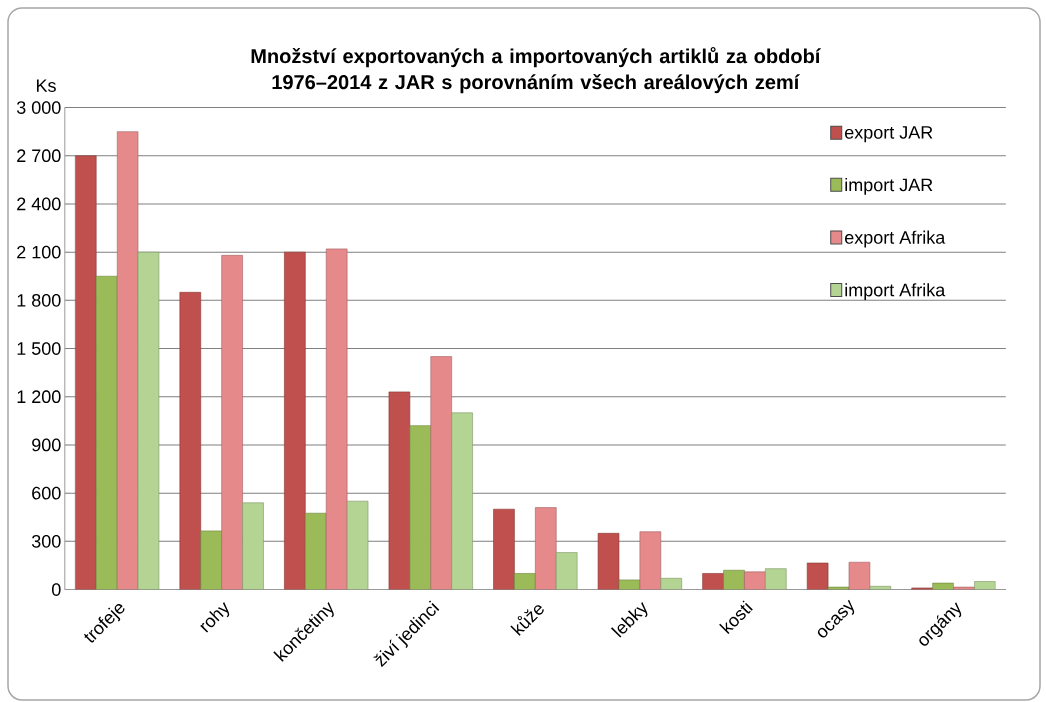 The width and height of the screenshot is (1046, 702). I want to click on legend-label: export JAR, so click(889, 134).